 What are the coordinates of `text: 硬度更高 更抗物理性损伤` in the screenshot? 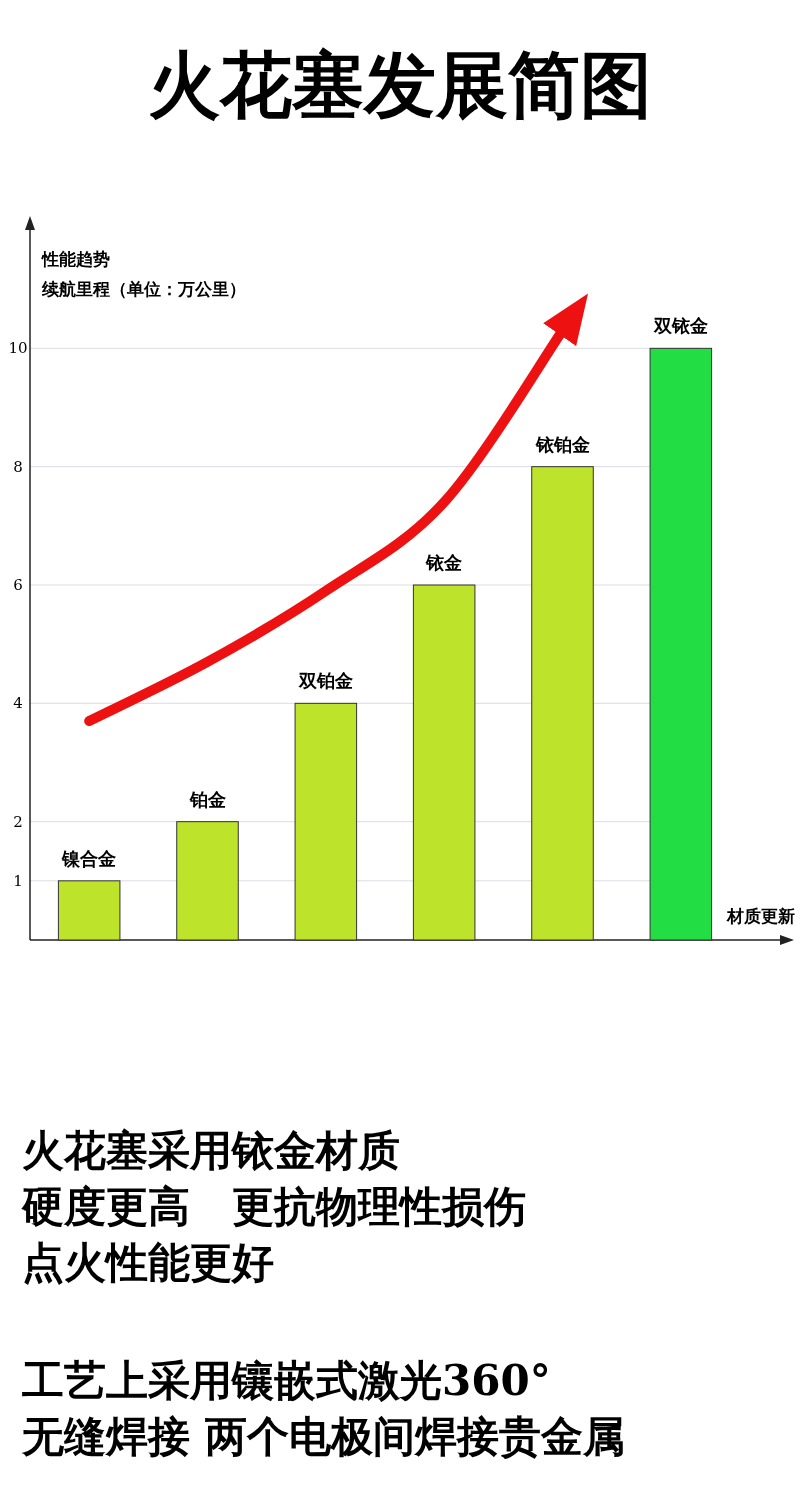 It's located at (273, 1206).